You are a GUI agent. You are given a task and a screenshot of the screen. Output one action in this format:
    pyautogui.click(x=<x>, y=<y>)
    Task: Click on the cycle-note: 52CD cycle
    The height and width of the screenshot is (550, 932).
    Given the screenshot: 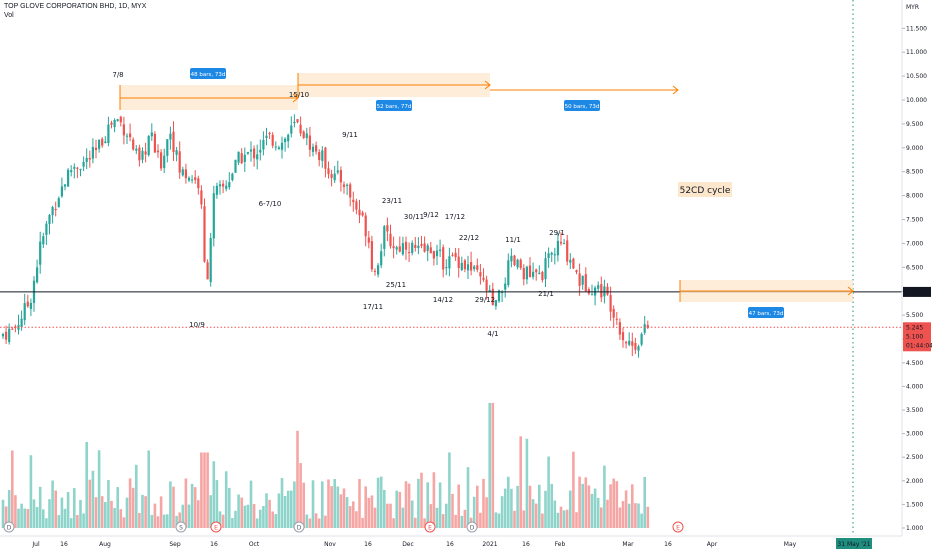 What is the action you would take?
    pyautogui.click(x=705, y=191)
    